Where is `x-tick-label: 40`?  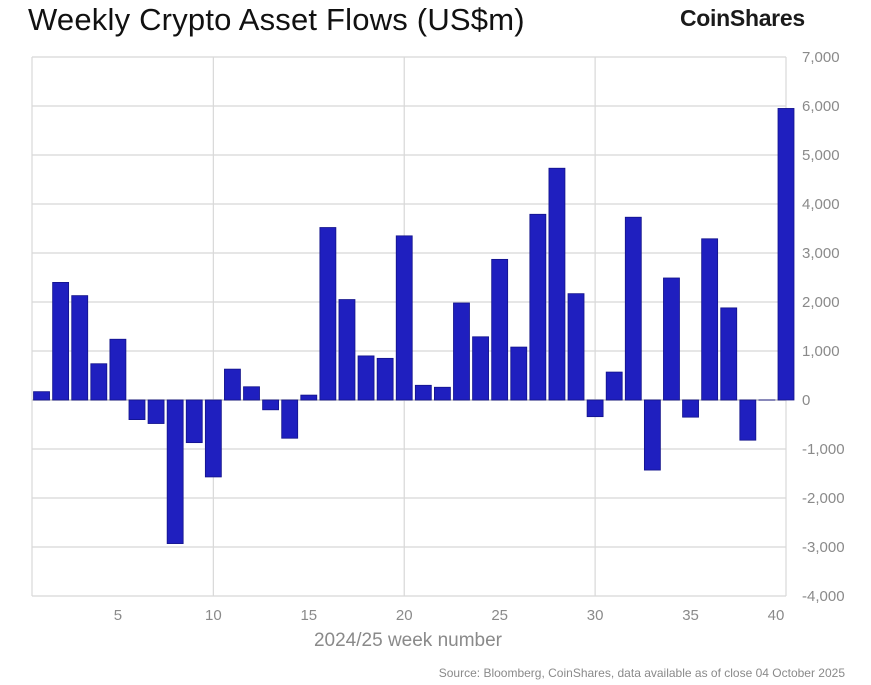 x-tick-label: 40 is located at coordinates (776, 615).